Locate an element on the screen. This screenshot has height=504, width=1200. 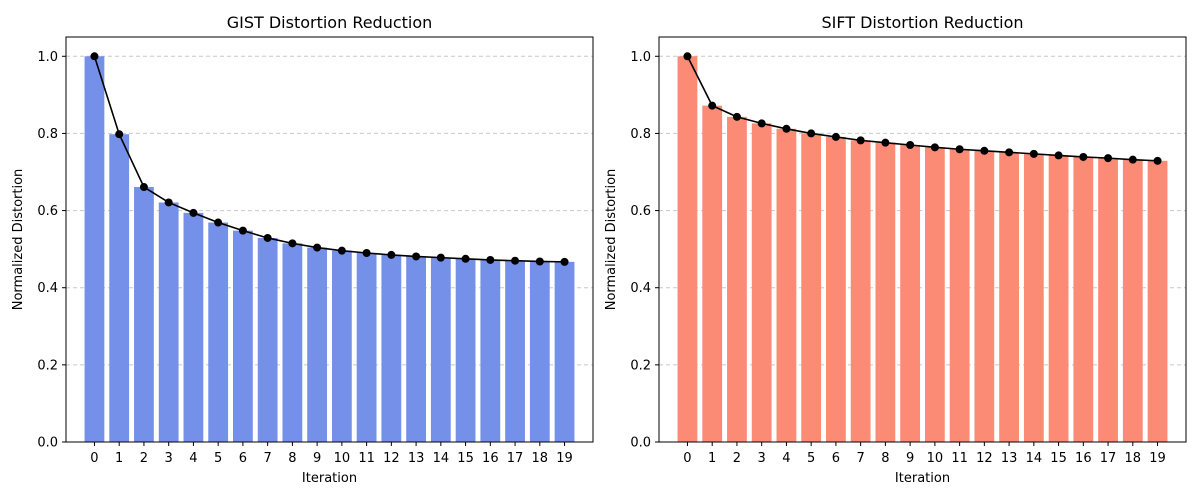
x-tick-label: 16 is located at coordinates (490, 458).